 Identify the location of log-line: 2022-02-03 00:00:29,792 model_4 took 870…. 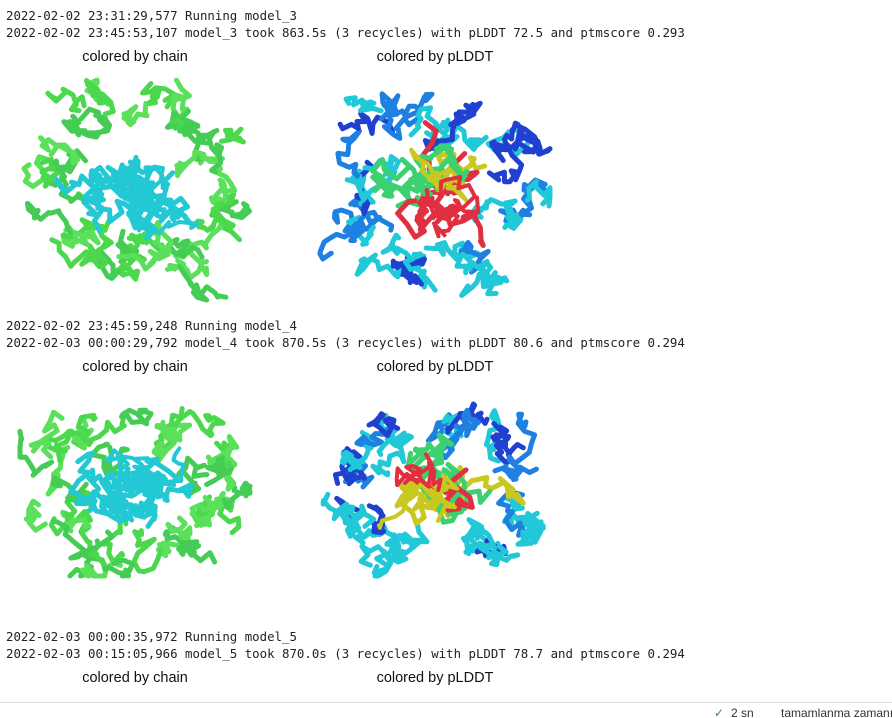
(345, 342).